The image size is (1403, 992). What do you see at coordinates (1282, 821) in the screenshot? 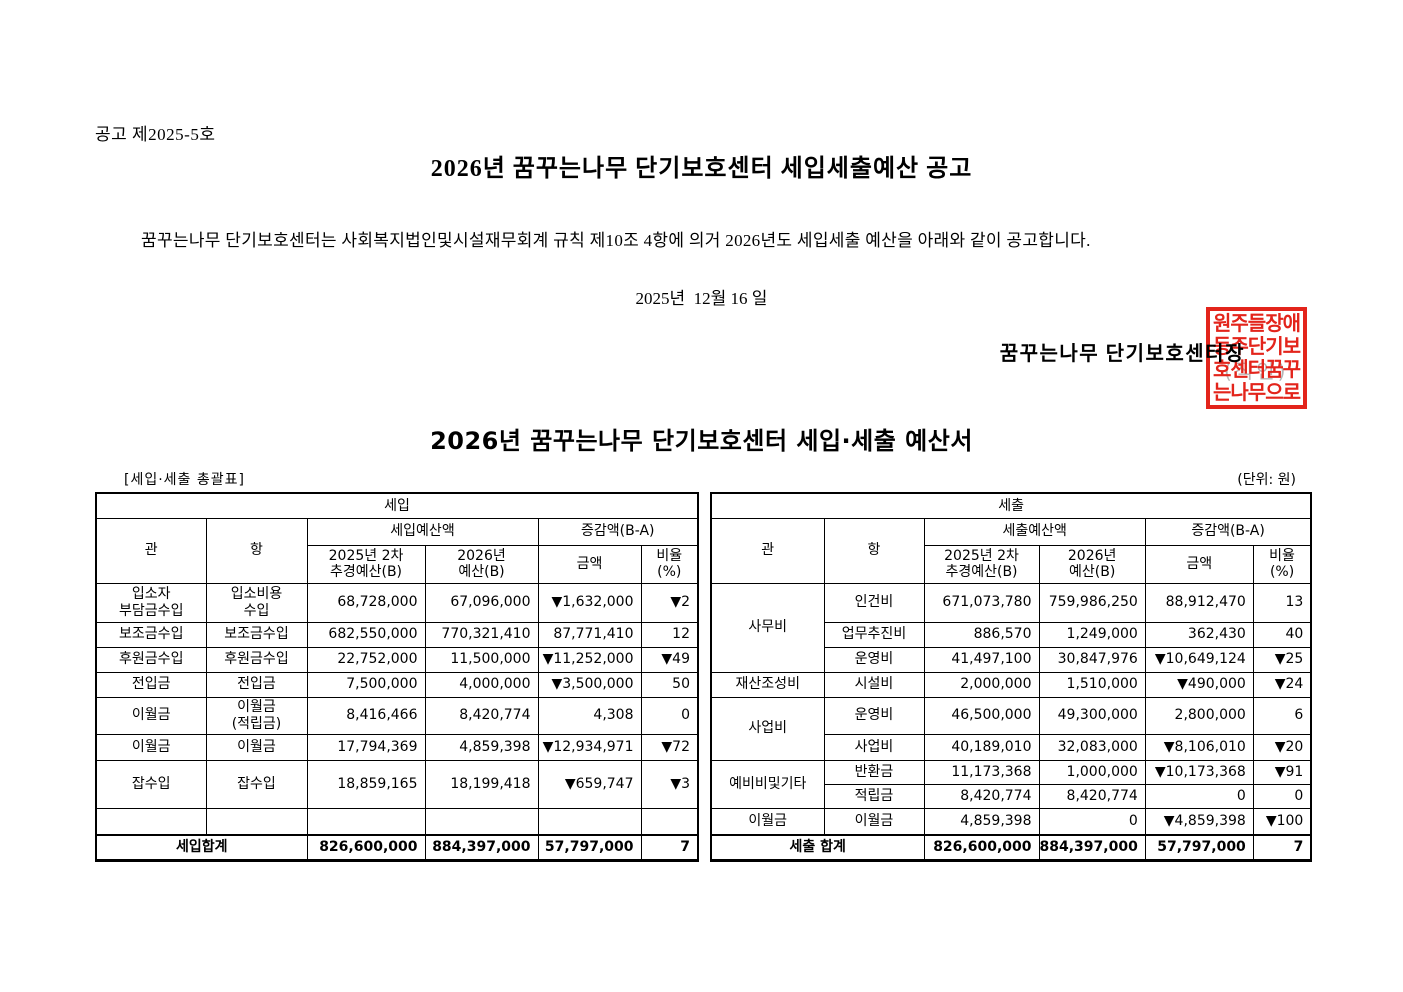
I see `cell-ratio: ▼100` at bounding box center [1282, 821].